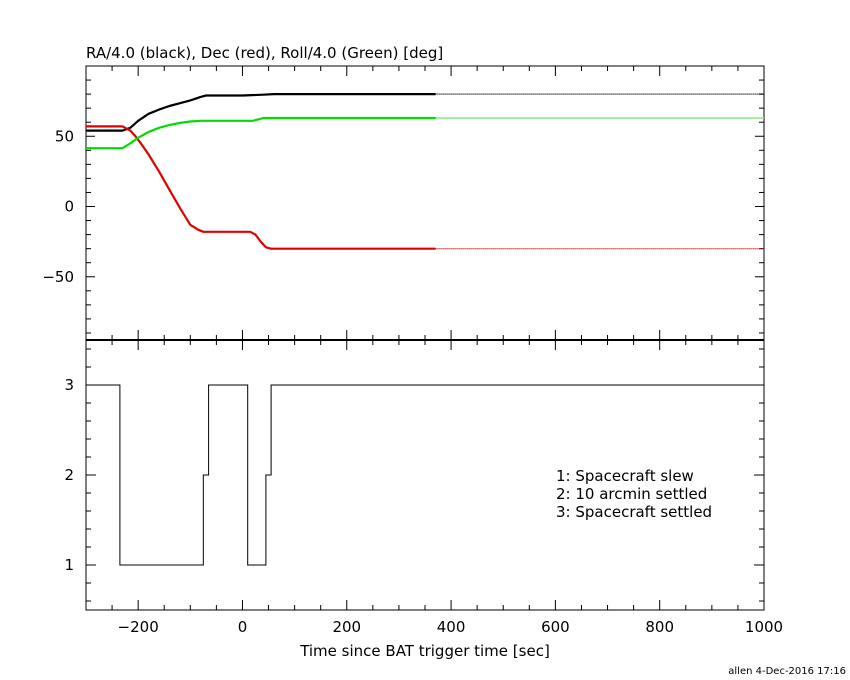  What do you see at coordinates (261, 133) in the screenshot?
I see `roll-series-line` at bounding box center [261, 133].